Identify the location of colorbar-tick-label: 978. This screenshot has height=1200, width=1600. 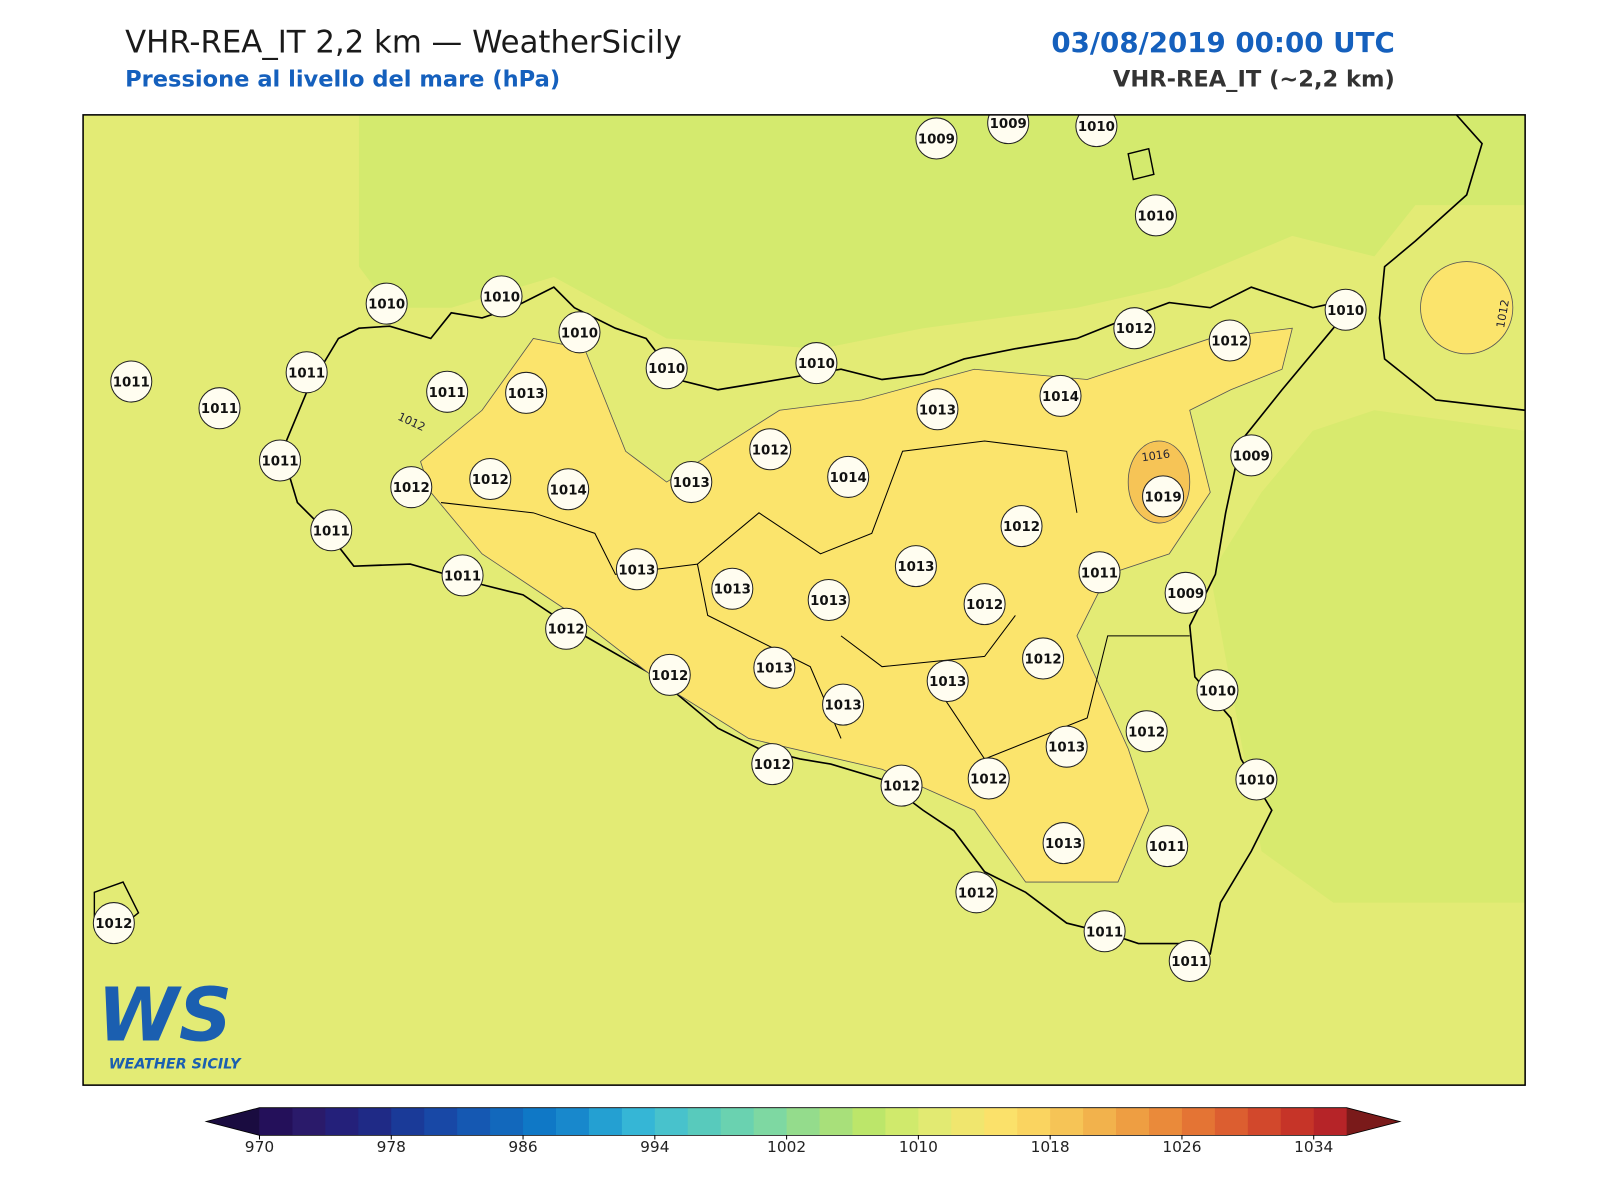
(391, 1147).